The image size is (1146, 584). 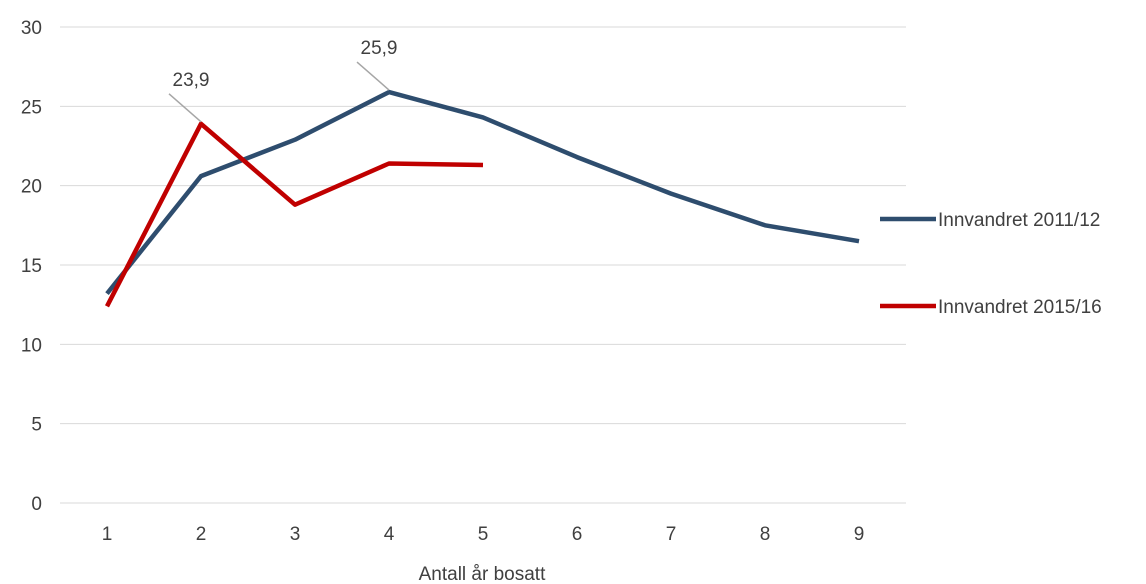 What do you see at coordinates (671, 534) in the screenshot?
I see `x-tick-label: 7` at bounding box center [671, 534].